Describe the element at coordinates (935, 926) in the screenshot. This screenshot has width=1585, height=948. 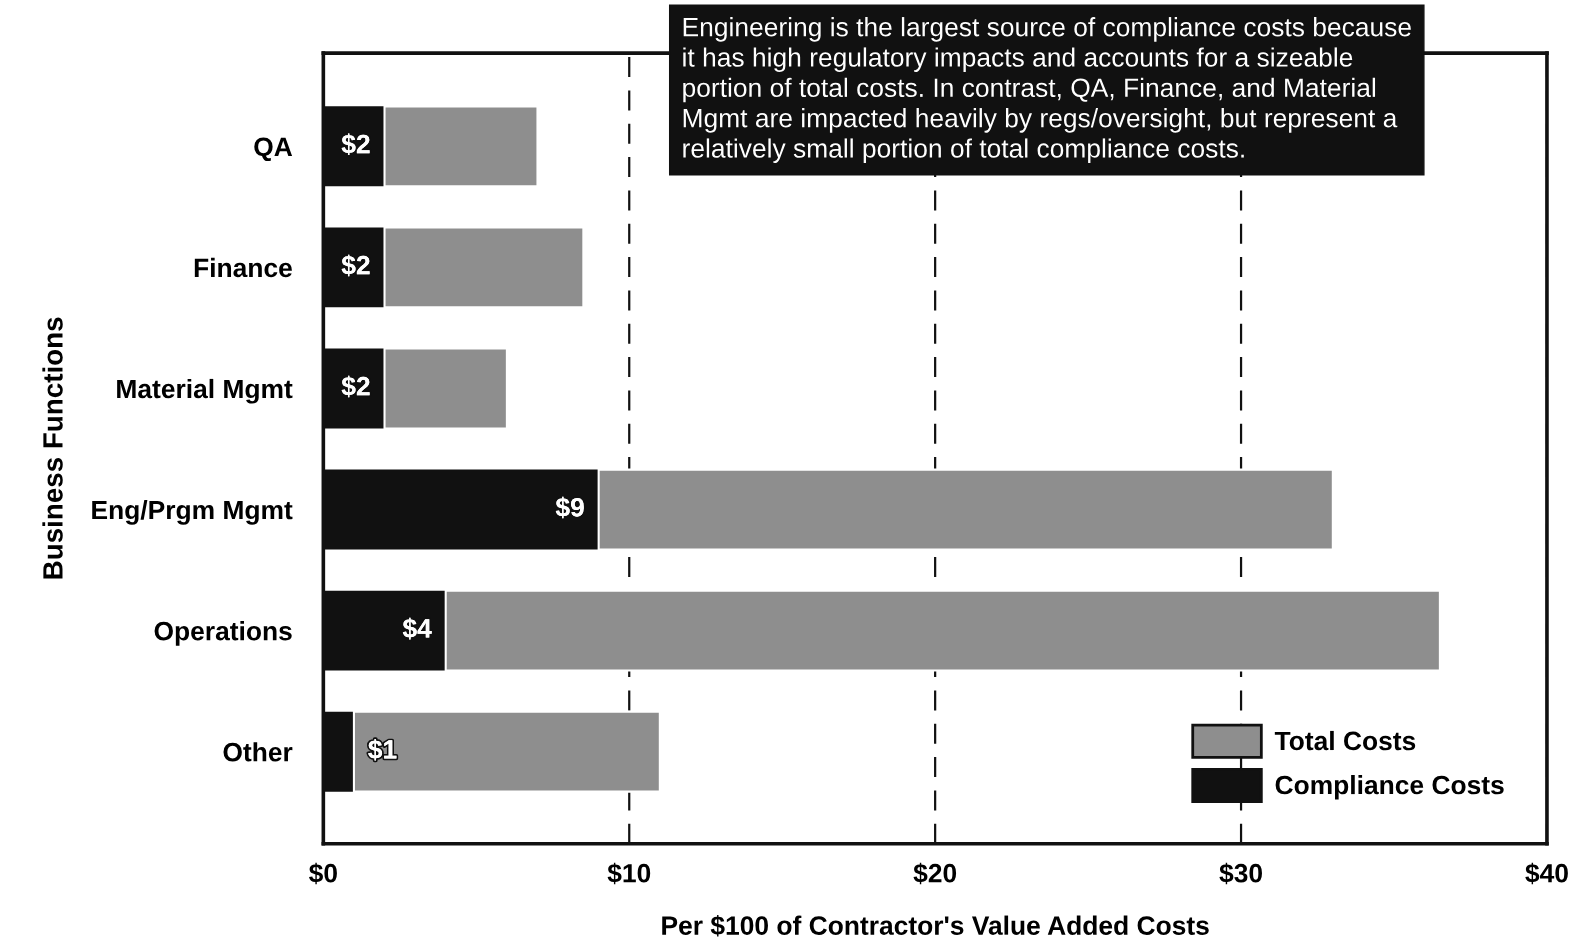
I see `x-axis-title: Per $100 of Contractor's Value Added Costs` at that location.